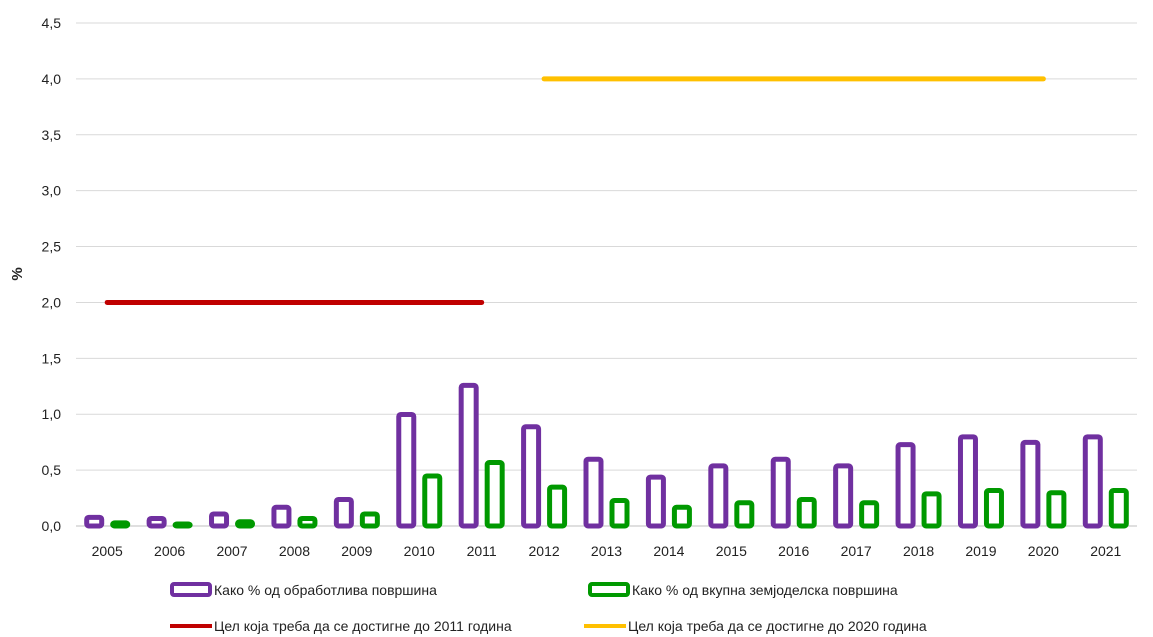 This screenshot has width=1153, height=637. What do you see at coordinates (668, 551) in the screenshot?
I see `x-tick-label: 2014` at bounding box center [668, 551].